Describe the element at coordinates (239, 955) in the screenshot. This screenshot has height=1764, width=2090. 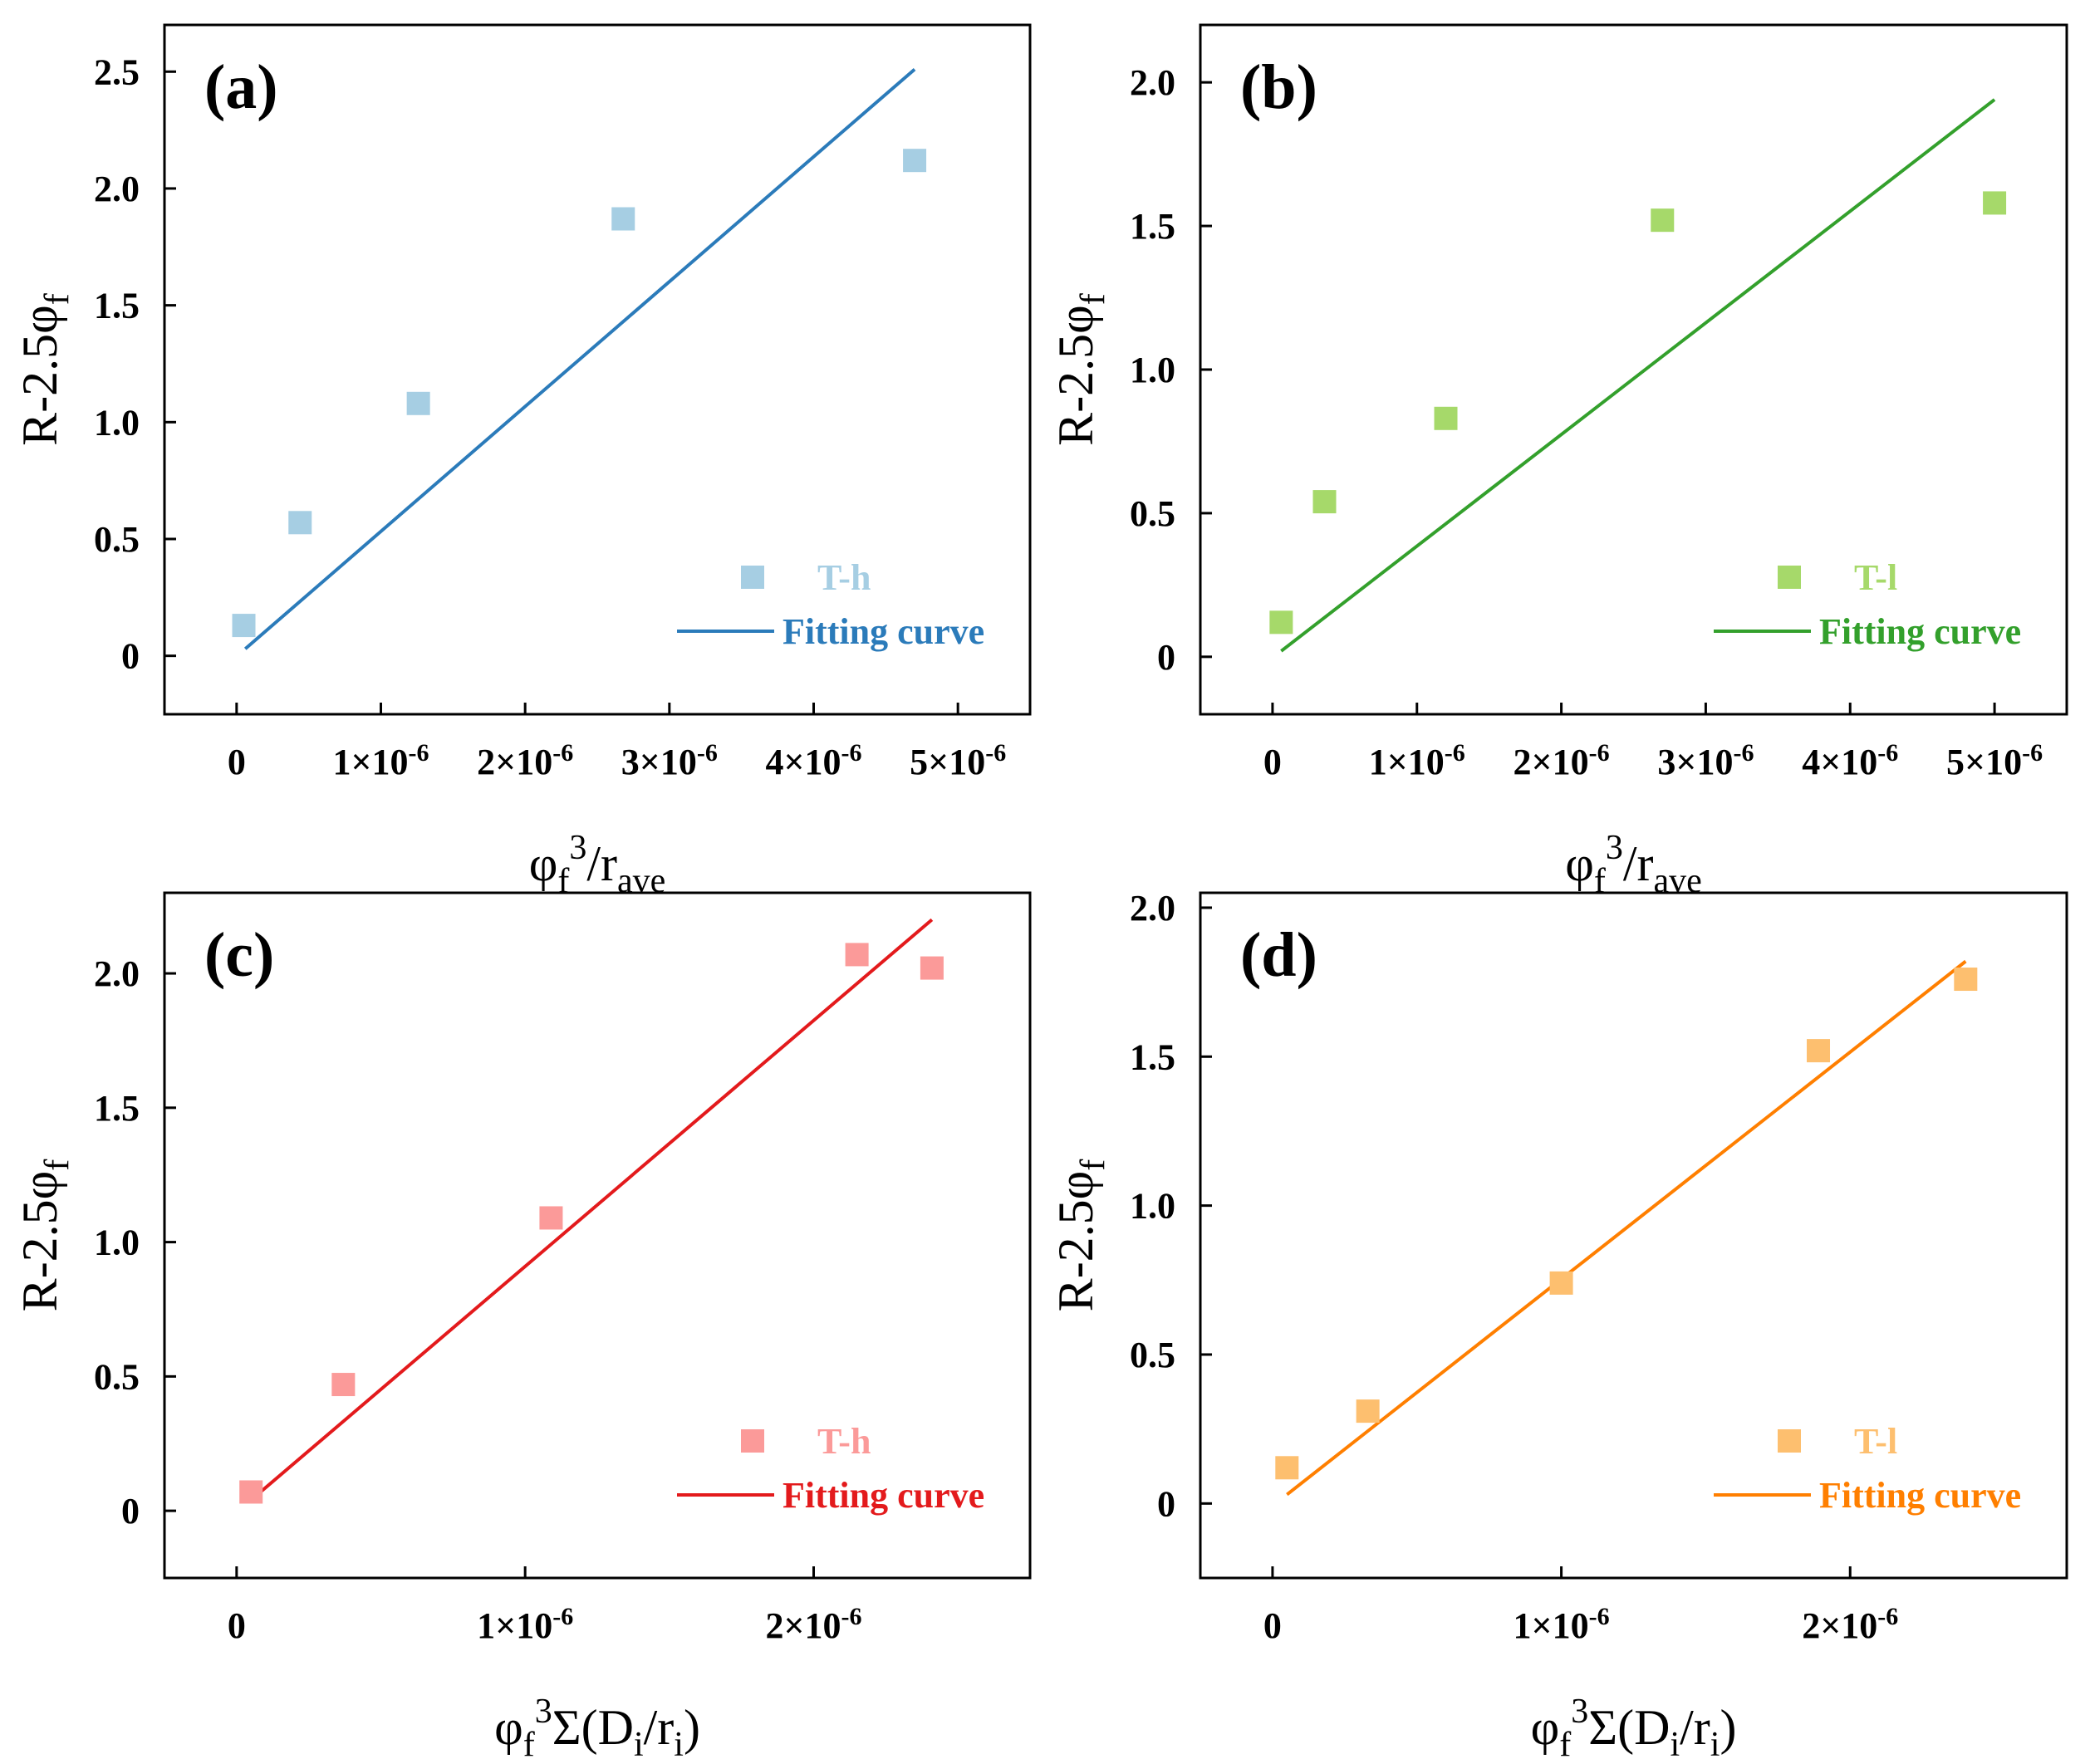
I see `panel-label: (c)` at that location.